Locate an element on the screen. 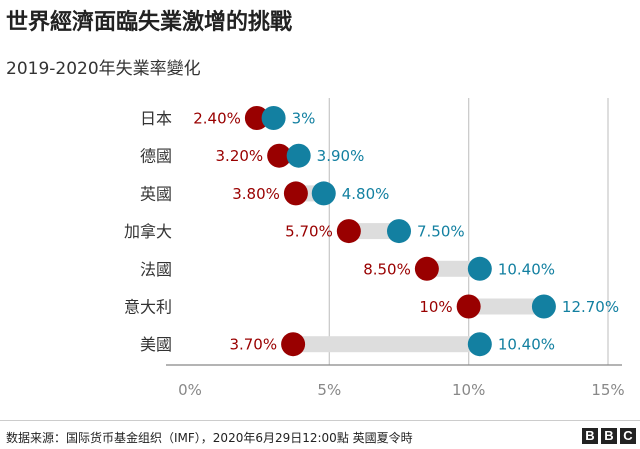  dumbbell-row: 加拿大 5.70% 7.50% is located at coordinates (294, 231).